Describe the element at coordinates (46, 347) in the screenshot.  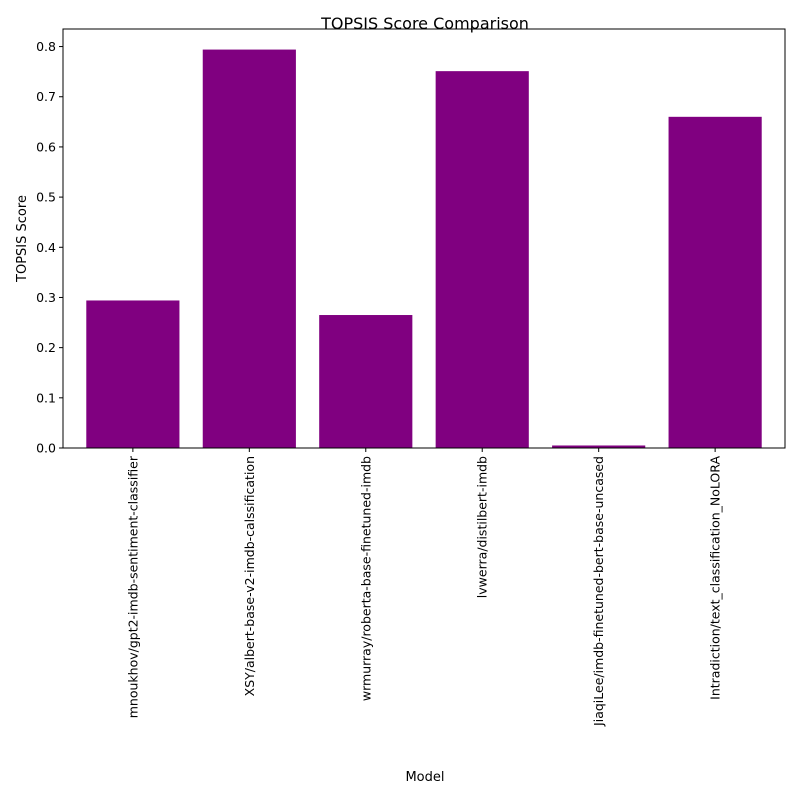
I see `y-tick-label: 0.2` at that location.